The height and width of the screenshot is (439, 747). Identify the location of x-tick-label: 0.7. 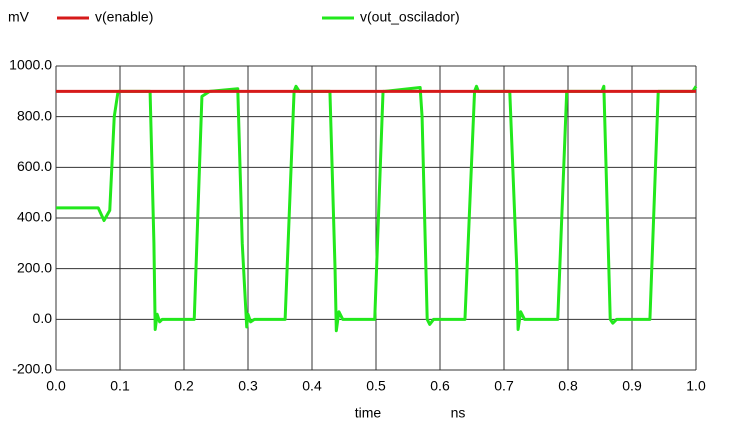
(504, 386).